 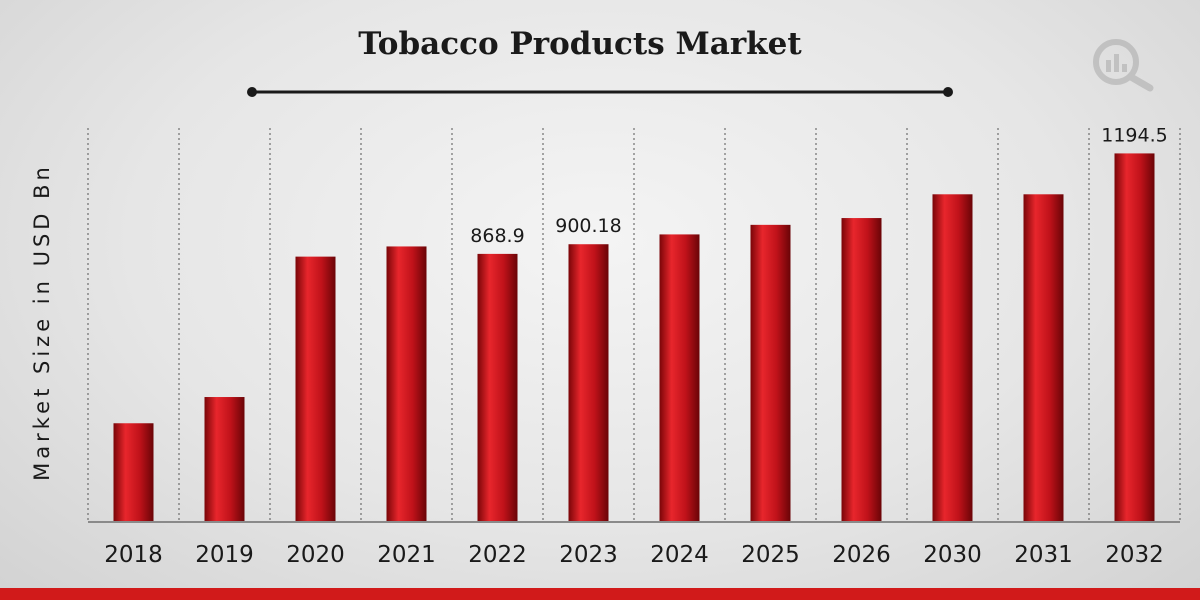 What do you see at coordinates (315, 389) in the screenshot?
I see `bar-2020` at bounding box center [315, 389].